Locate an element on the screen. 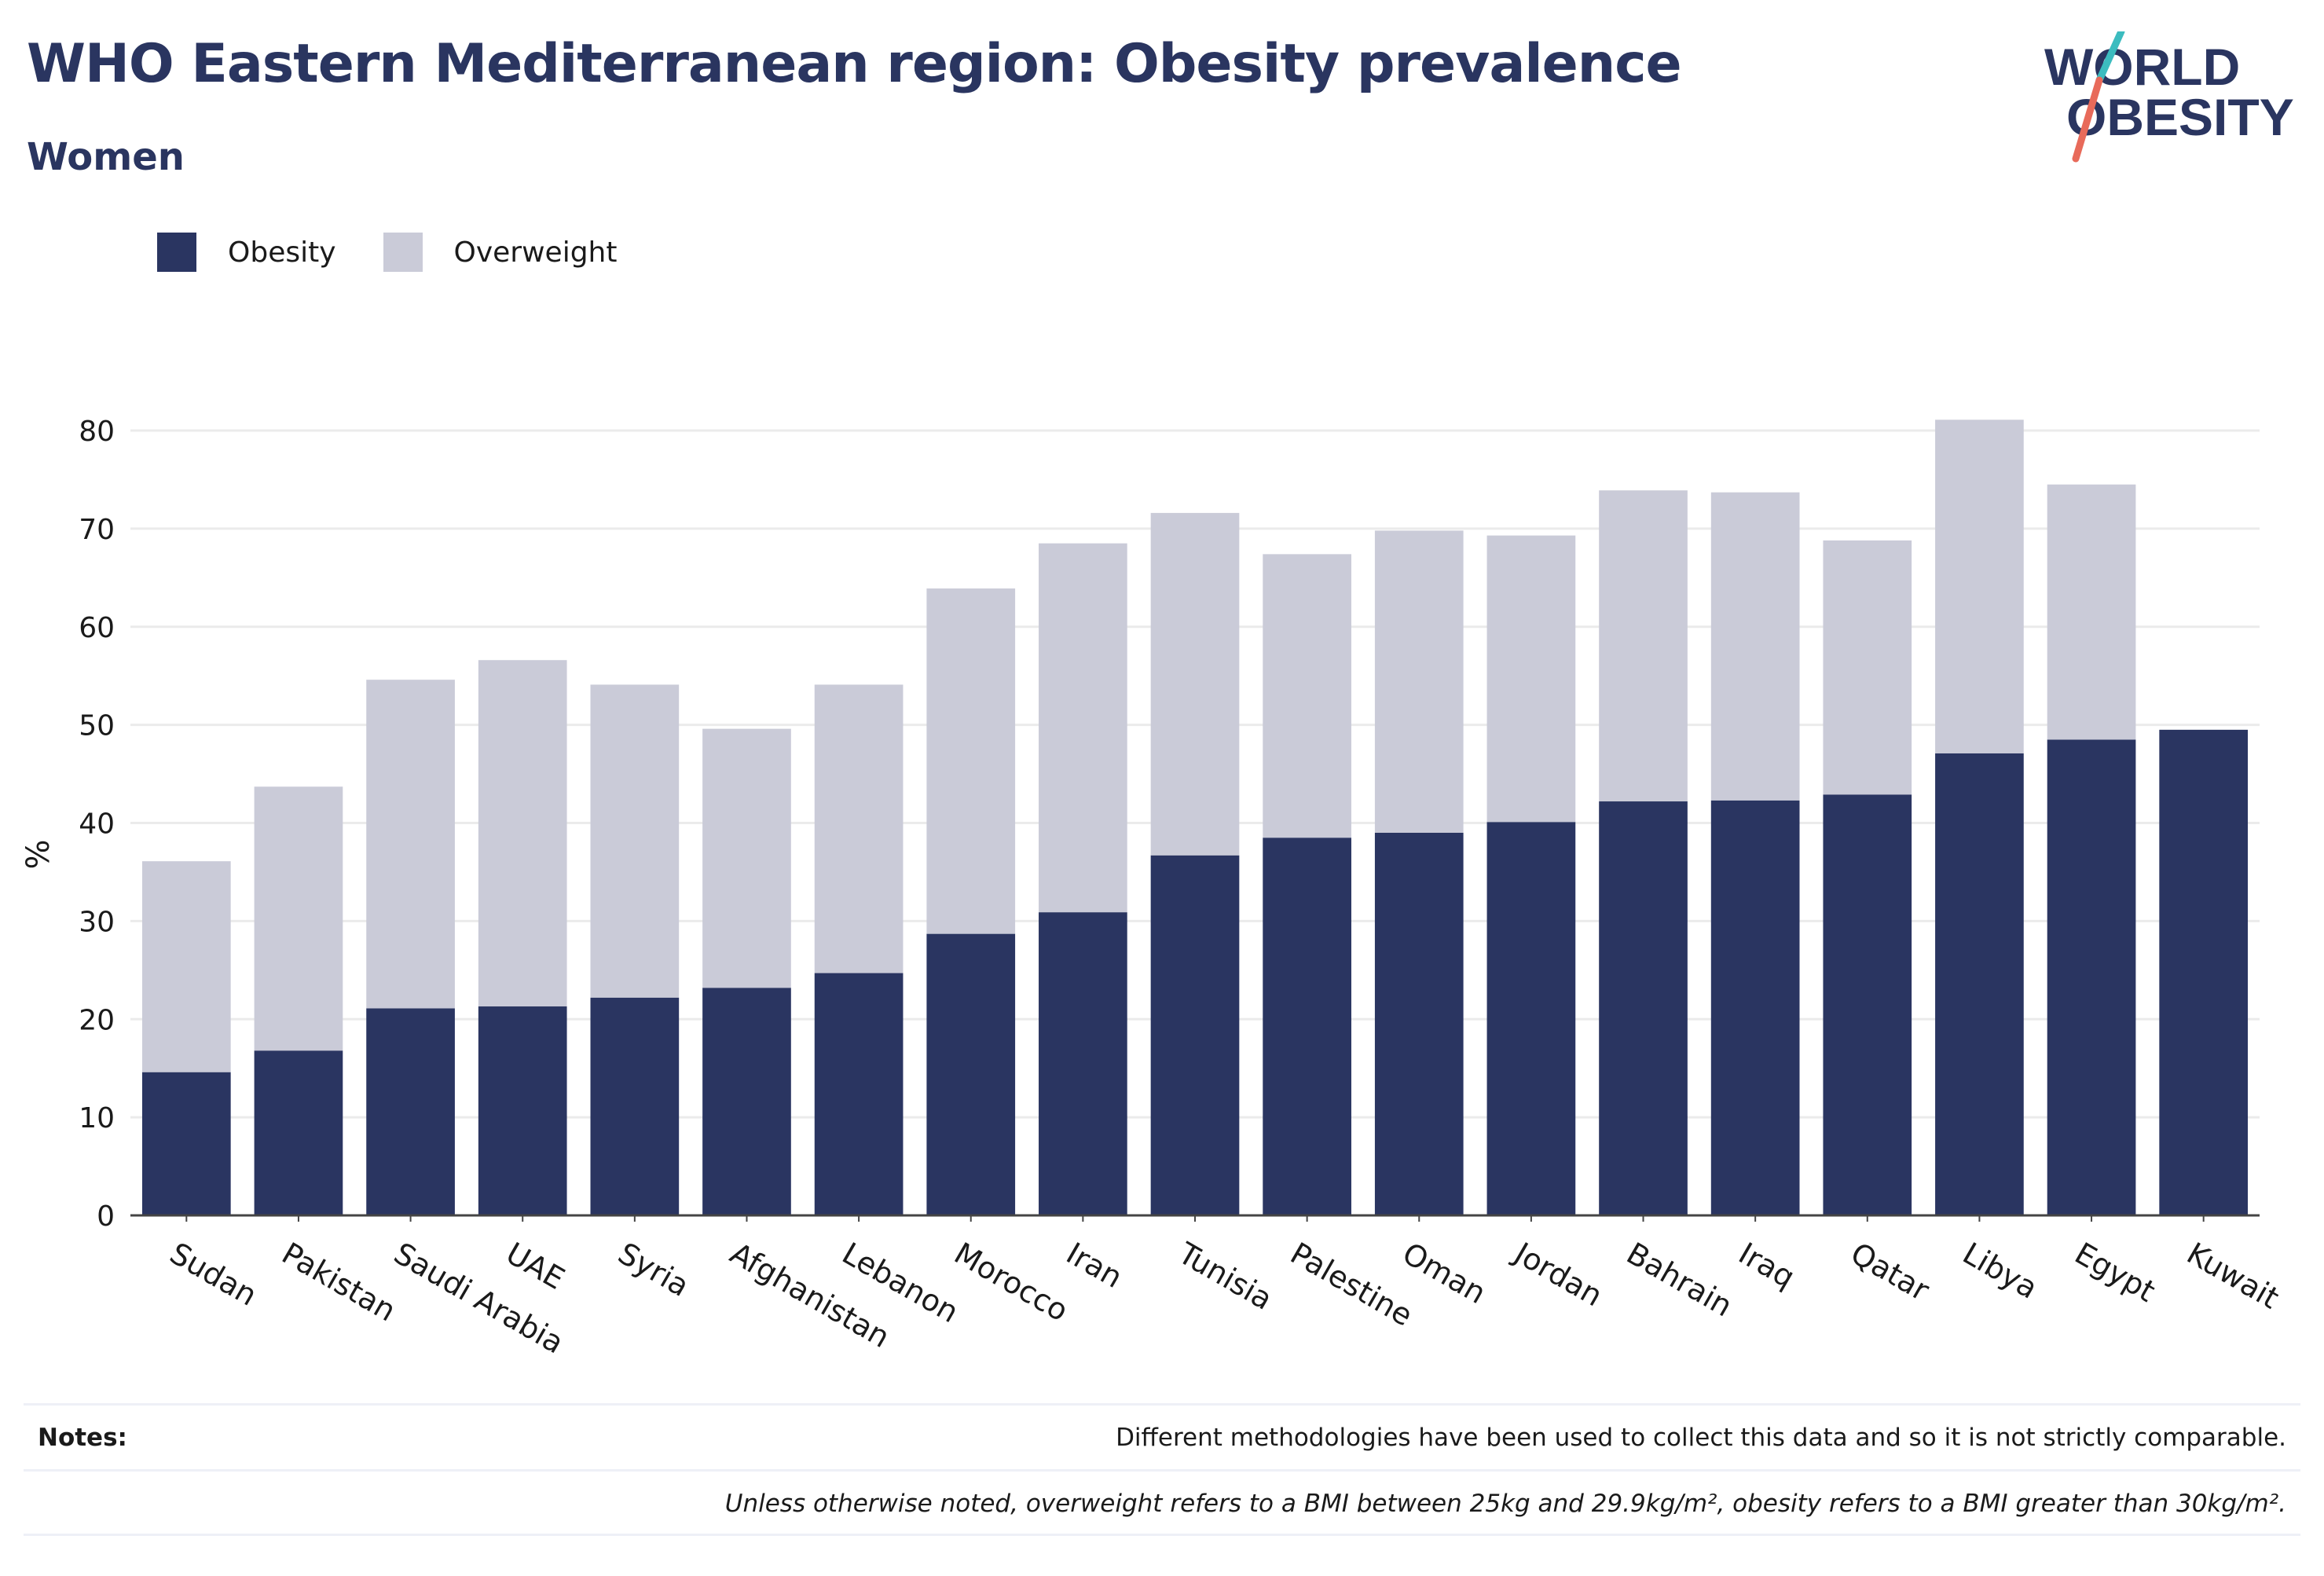 Image resolution: width=2324 pixels, height=1576 pixels. bar-obesity-iraq is located at coordinates (1755, 1007).